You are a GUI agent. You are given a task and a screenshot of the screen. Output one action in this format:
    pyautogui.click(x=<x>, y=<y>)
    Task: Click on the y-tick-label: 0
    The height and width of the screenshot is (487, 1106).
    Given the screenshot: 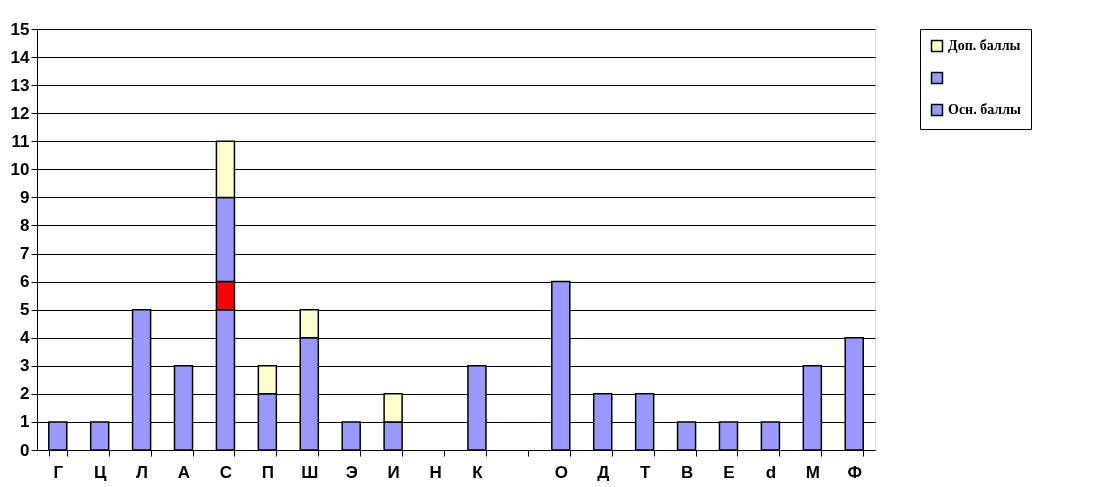 What is the action you would take?
    pyautogui.click(x=25, y=450)
    